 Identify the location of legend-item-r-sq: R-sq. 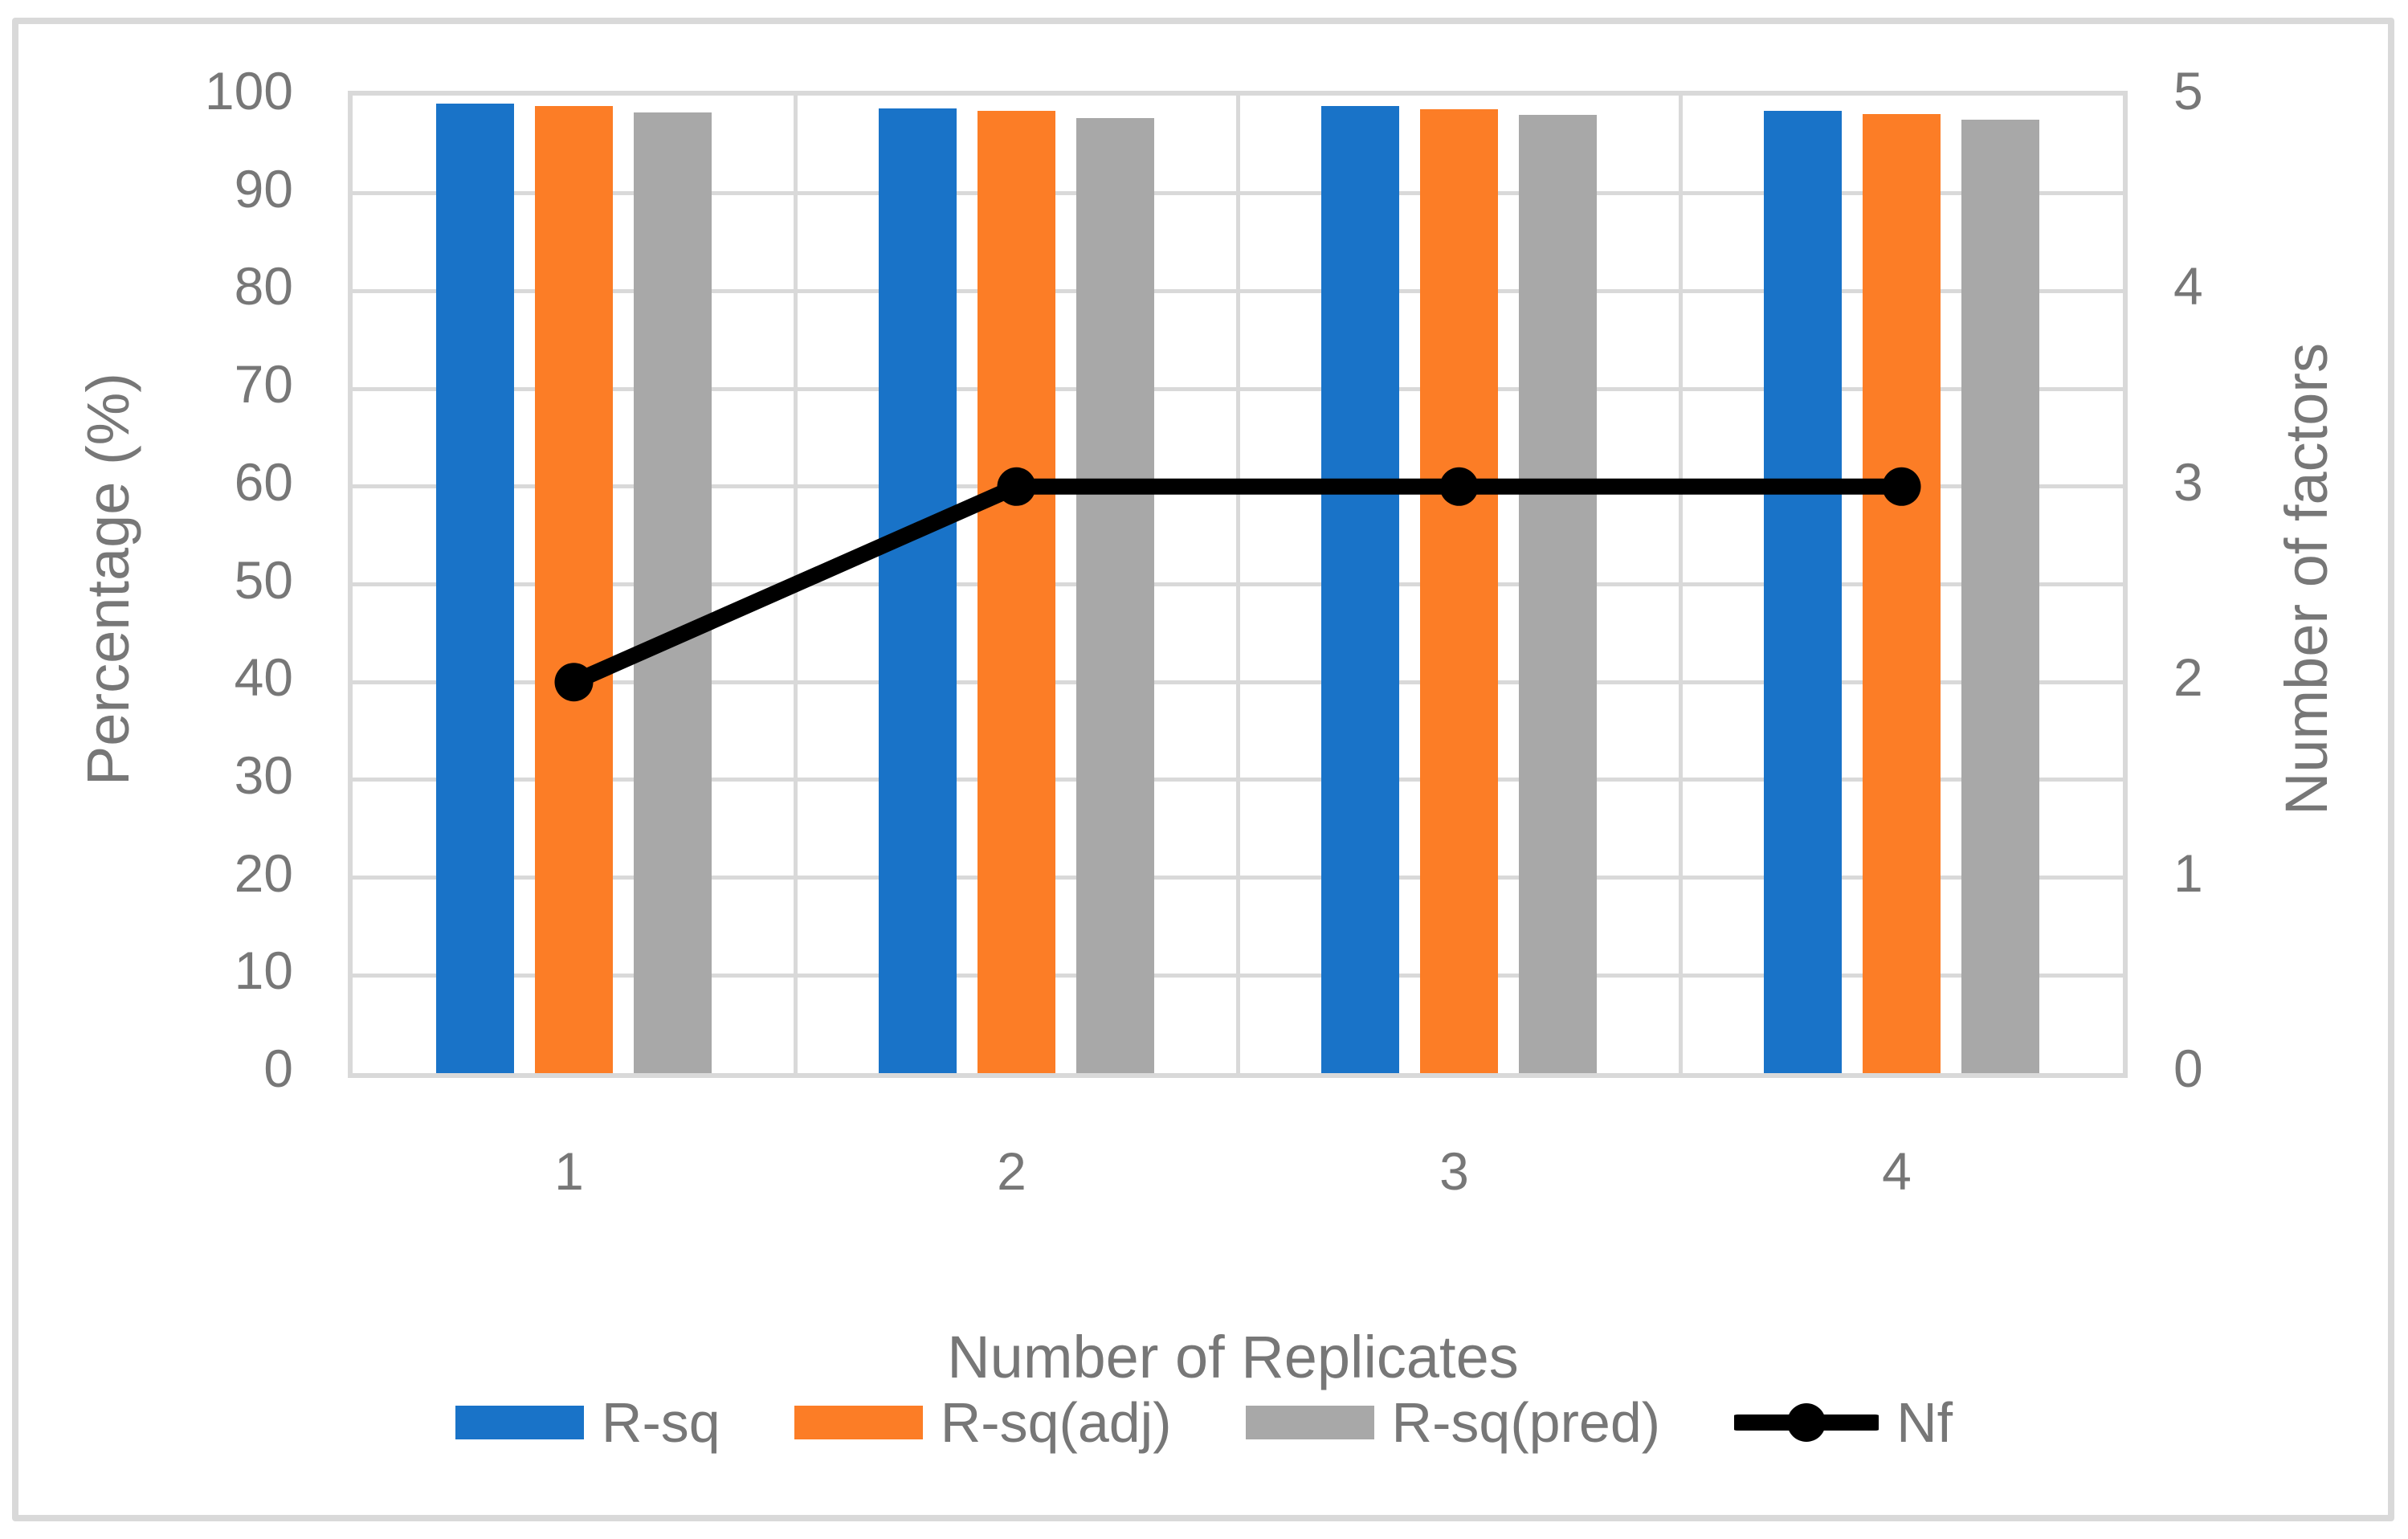
(588, 1422).